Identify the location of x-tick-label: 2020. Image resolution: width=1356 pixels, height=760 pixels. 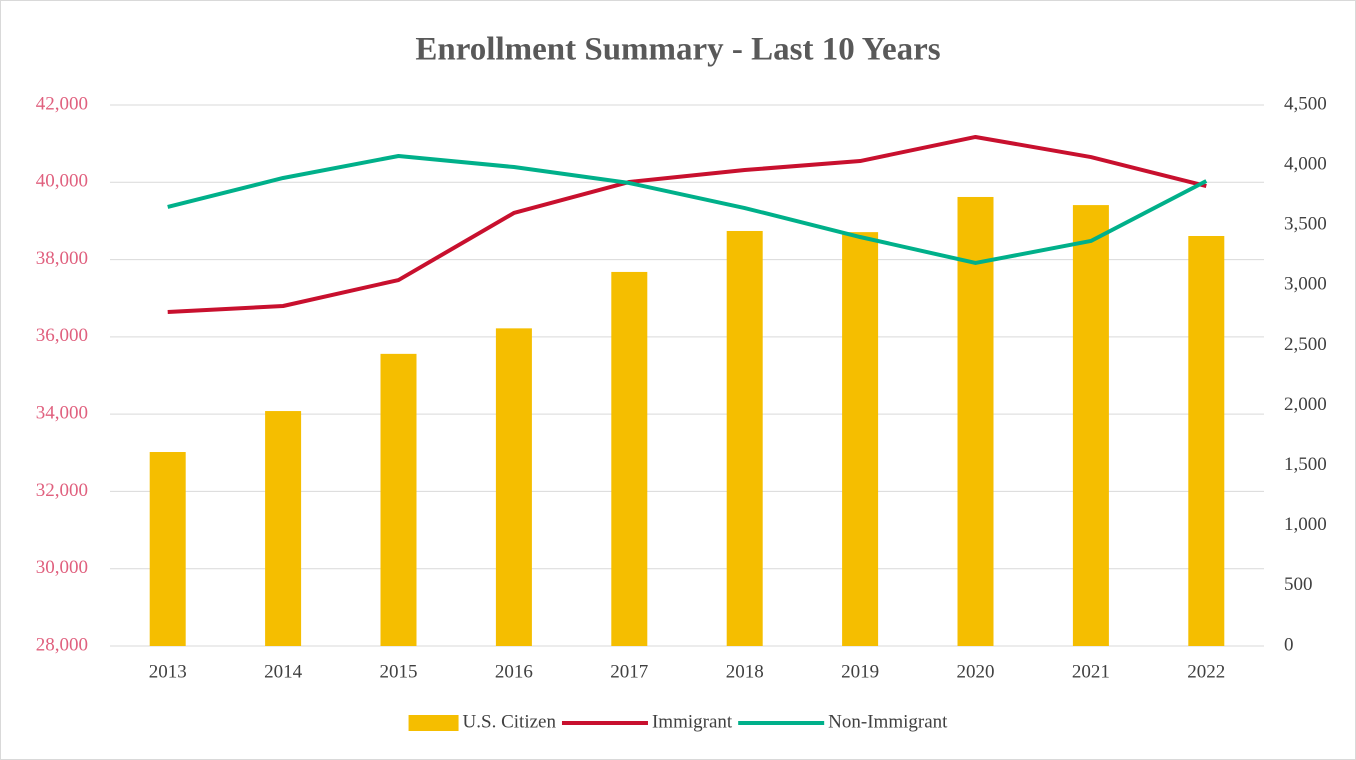
(976, 671).